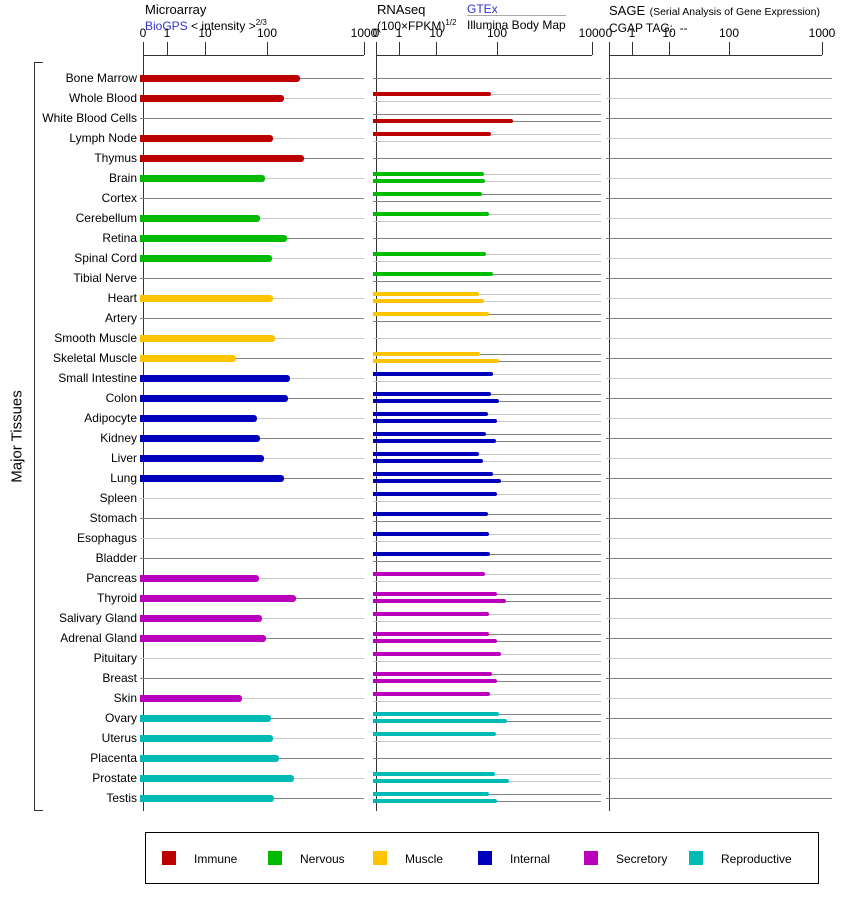 This screenshot has height=900, width=842. I want to click on rnaseq-axis-tick-label: 0, so click(376, 33).